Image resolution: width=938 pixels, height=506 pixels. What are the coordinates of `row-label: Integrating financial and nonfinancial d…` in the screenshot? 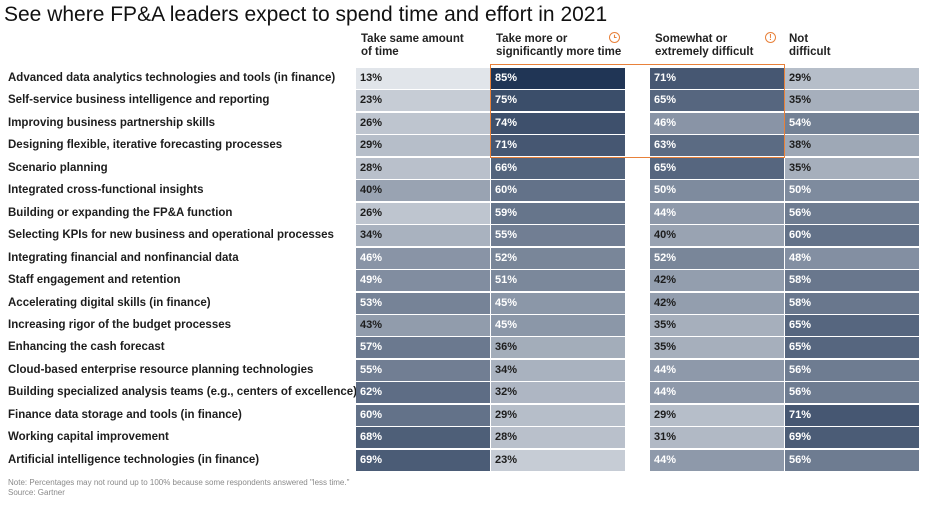 It's located at (123, 257).